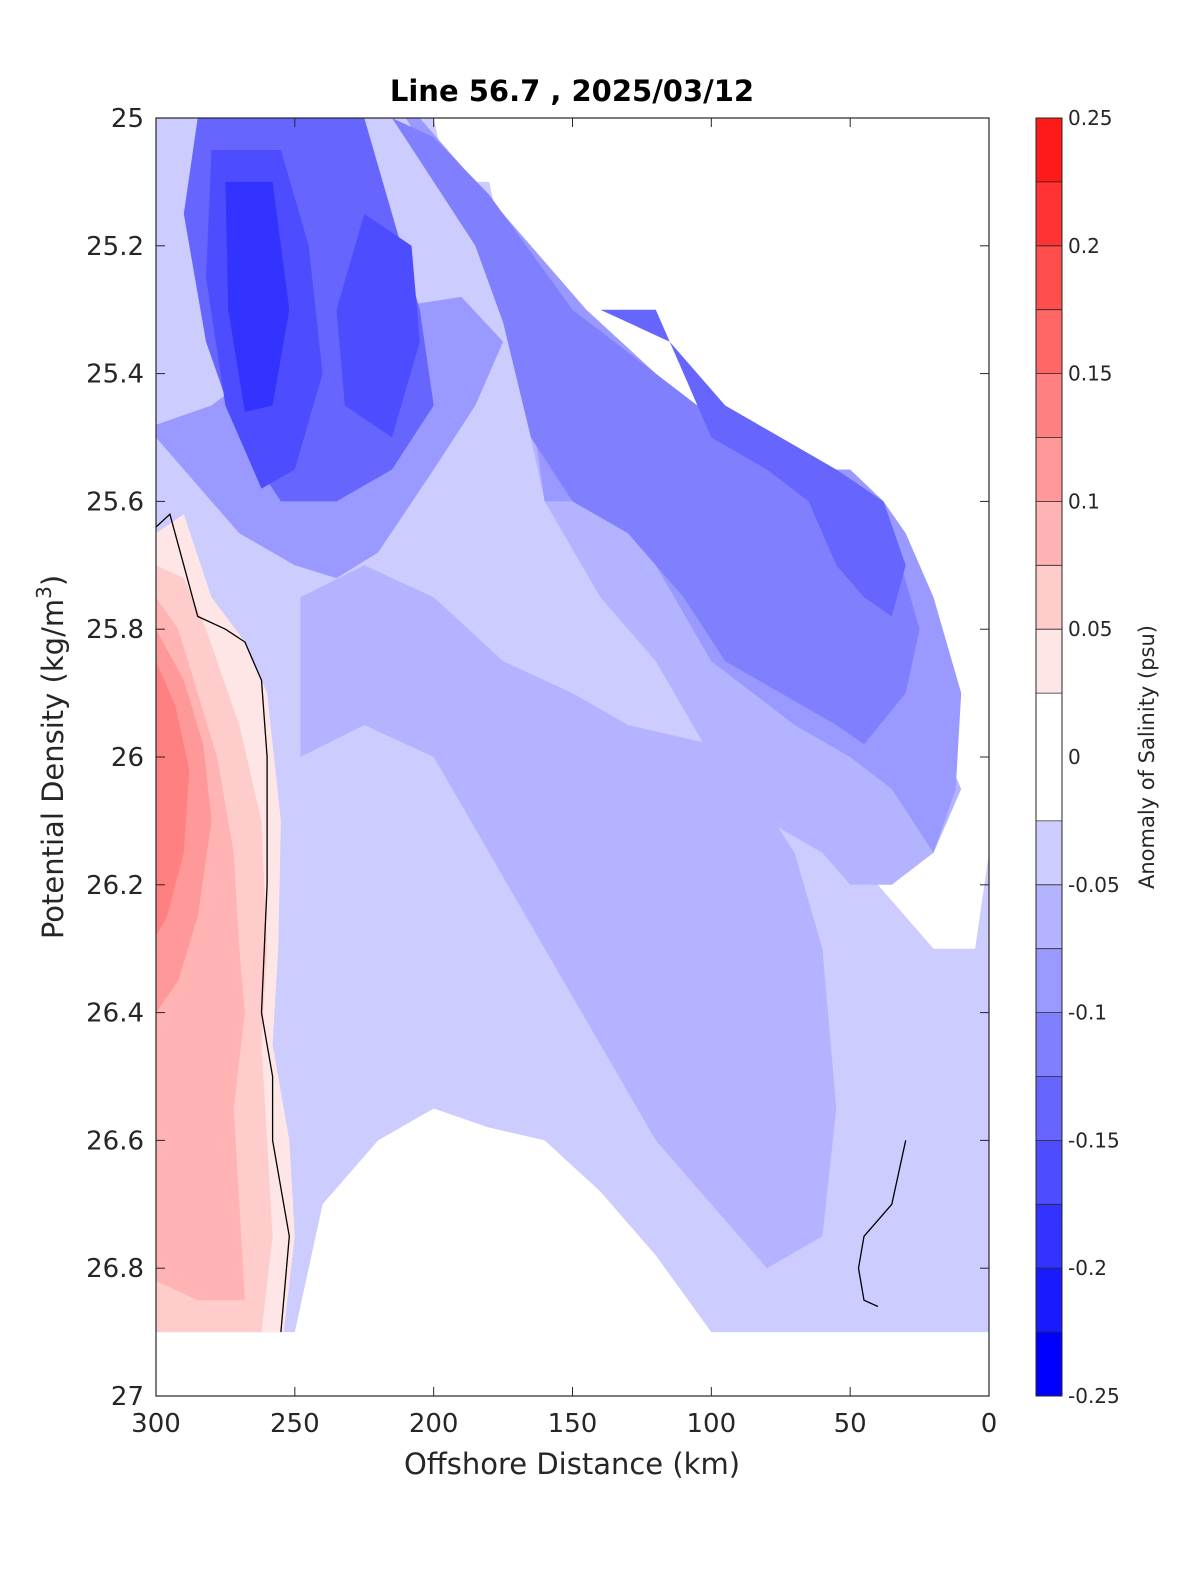 Image resolution: width=1200 pixels, height=1575 pixels. Describe the element at coordinates (572, 1464) in the screenshot. I see `x-axis-label: Offshore Distance (km)` at that location.